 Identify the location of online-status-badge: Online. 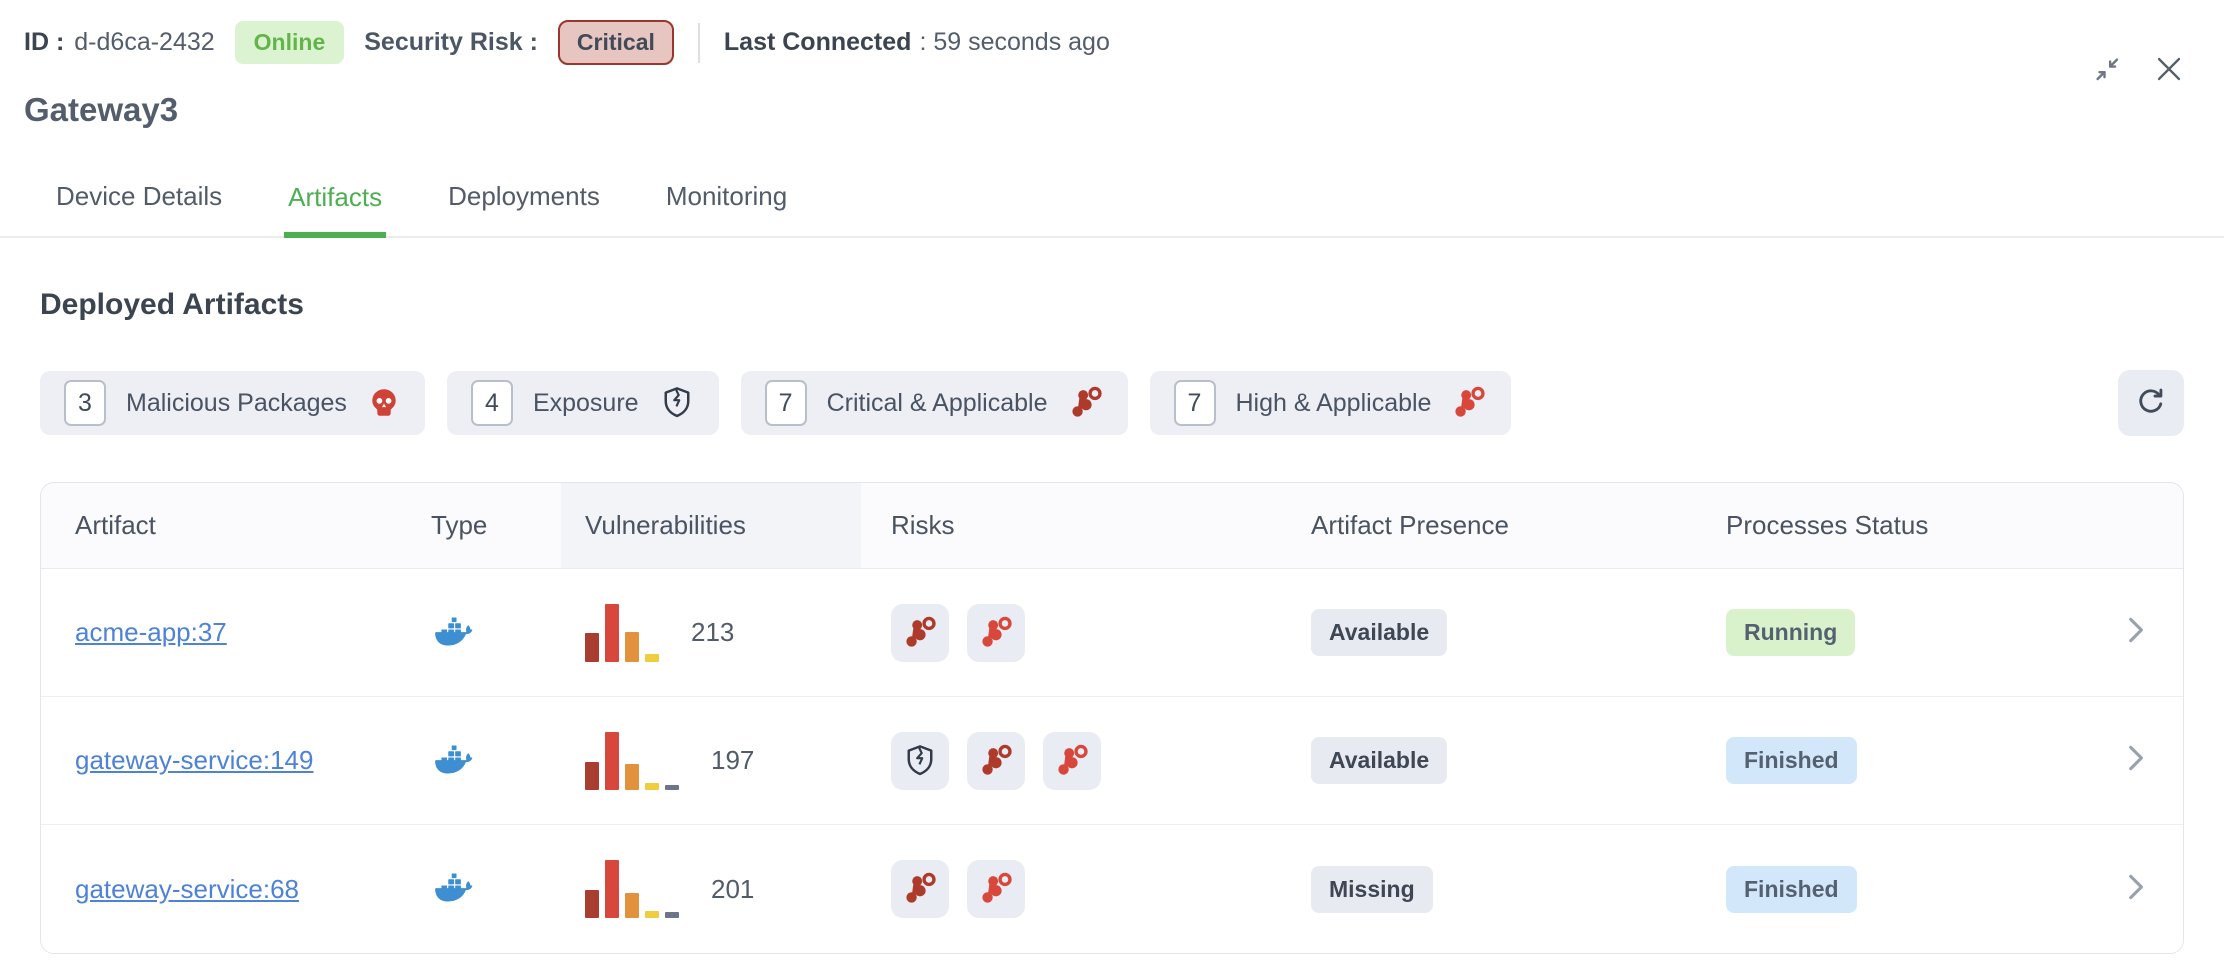
(289, 42).